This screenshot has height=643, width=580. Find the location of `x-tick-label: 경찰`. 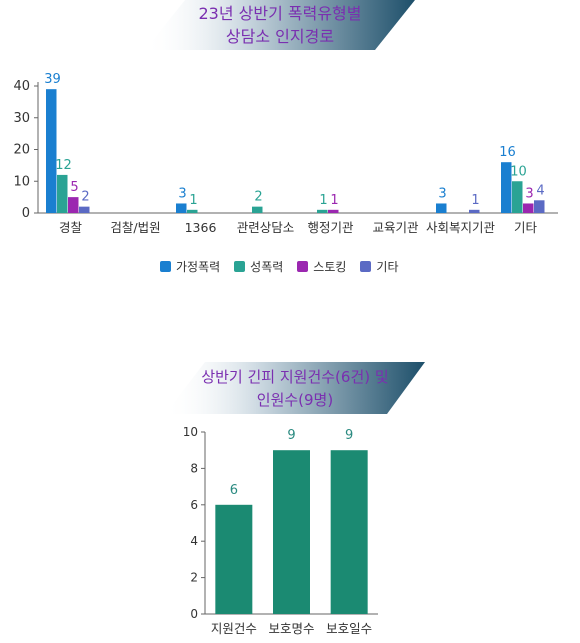

x-tick-label: 경찰 is located at coordinates (71, 227).